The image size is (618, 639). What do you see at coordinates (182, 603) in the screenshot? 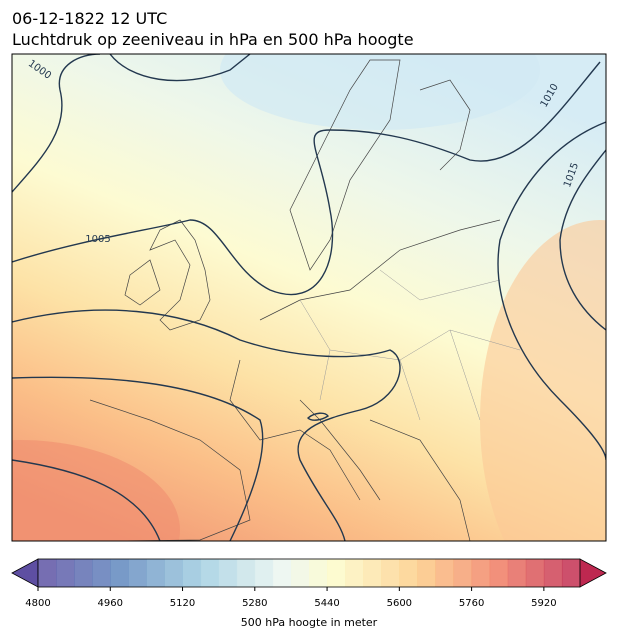
I see `colorbar-tick-label: 5120` at bounding box center [182, 603].